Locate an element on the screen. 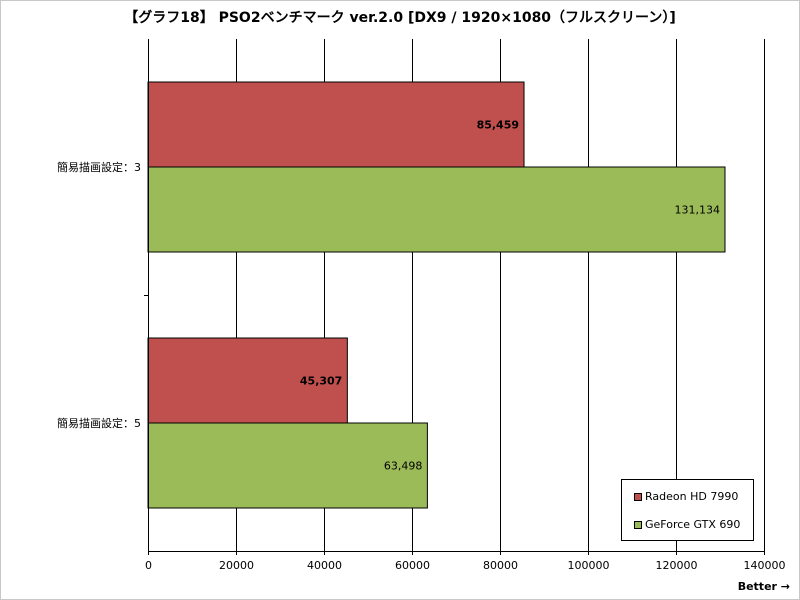 The height and width of the screenshot is (600, 800). x-tick-label-5: 100000 is located at coordinates (589, 565).